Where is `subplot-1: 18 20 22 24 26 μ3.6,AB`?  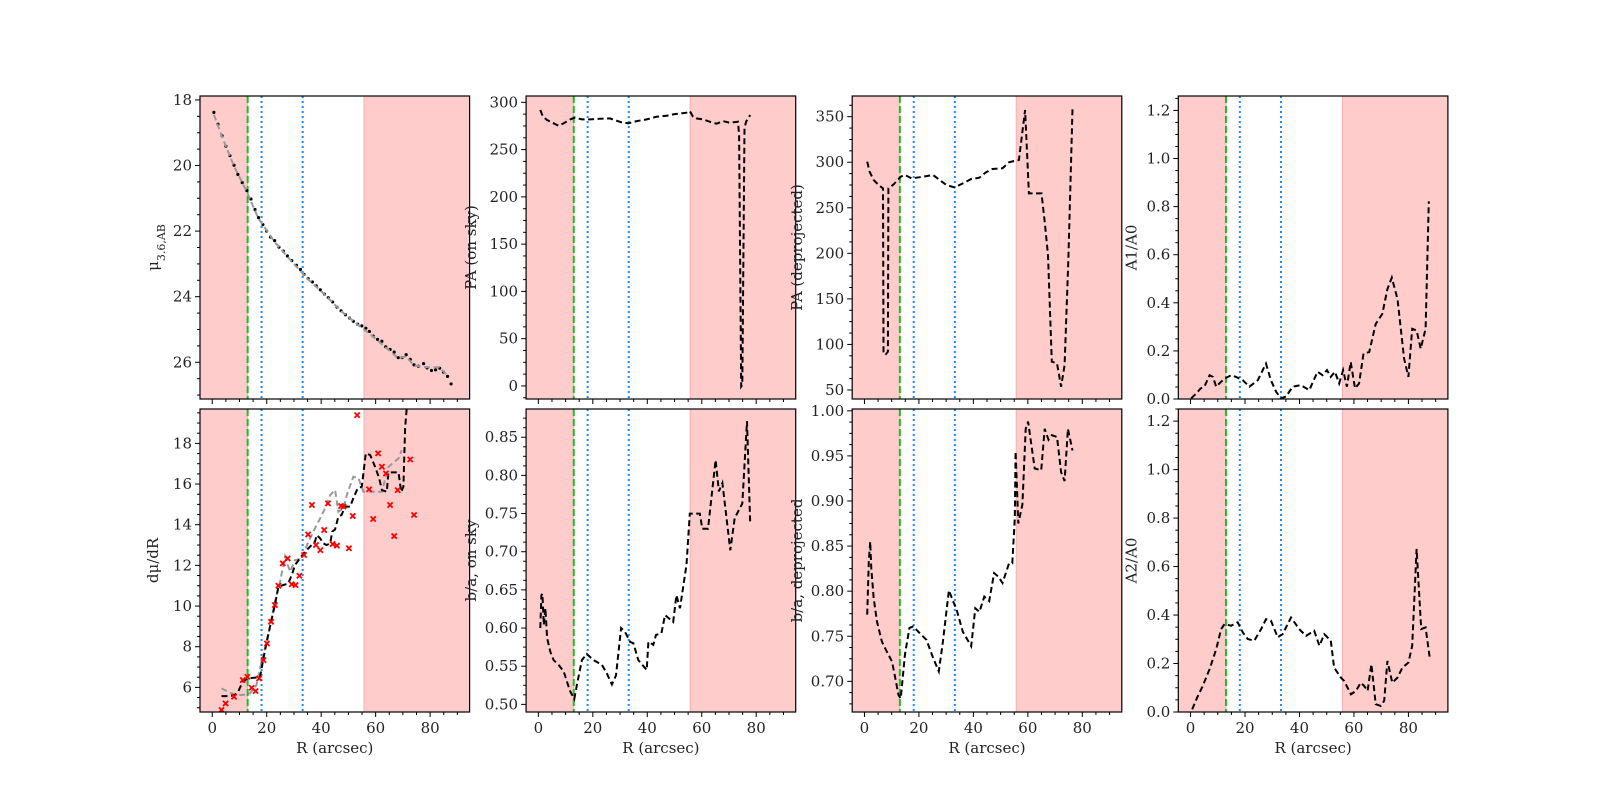 subplot-1: 18 20 22 24 26 μ3.6,AB is located at coordinates (307, 247).